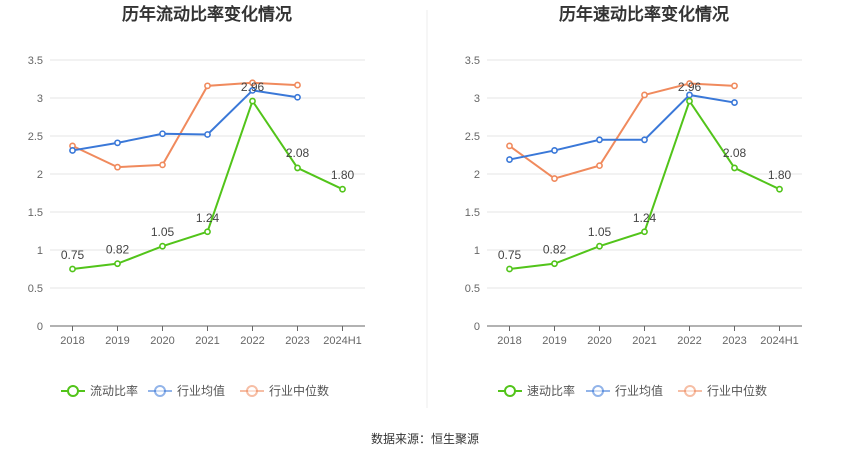 The image size is (850, 459). Describe the element at coordinates (40, 99) in the screenshot. I see `y-tick-label: 3` at that location.